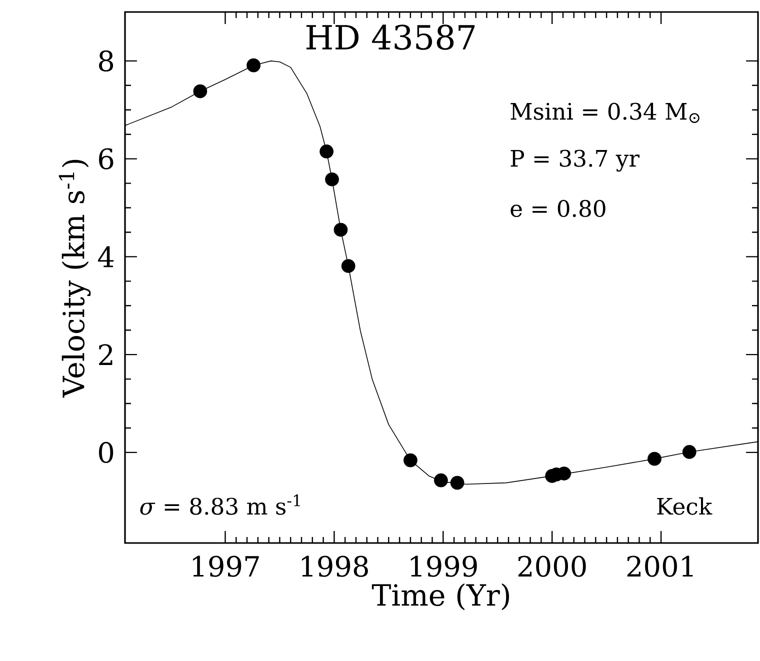 The height and width of the screenshot is (661, 760). Describe the element at coordinates (74, 279) in the screenshot. I see `y-axis-title: Velocity (km s$^{-1}$)` at that location.